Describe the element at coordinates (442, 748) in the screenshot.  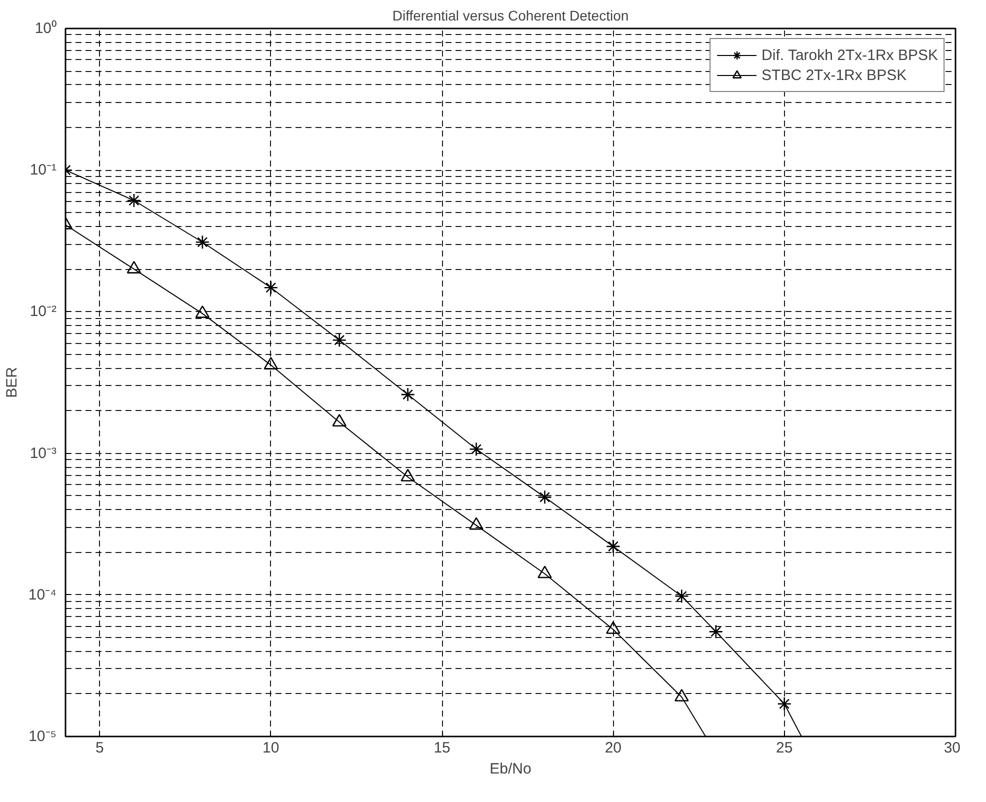
I see `x-tick-label: 15` at that location.